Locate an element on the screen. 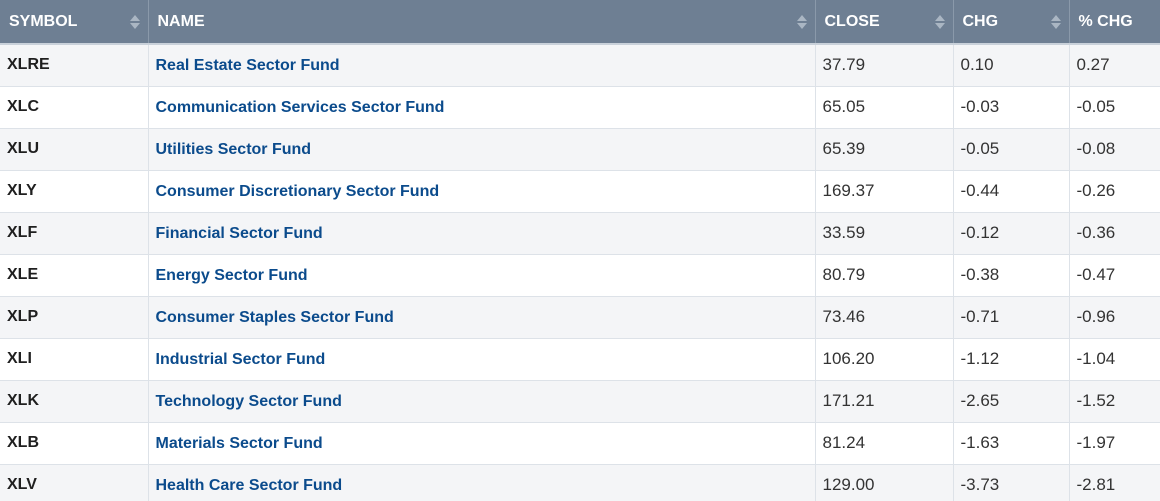  column-header-label: NAME is located at coordinates (181, 21).